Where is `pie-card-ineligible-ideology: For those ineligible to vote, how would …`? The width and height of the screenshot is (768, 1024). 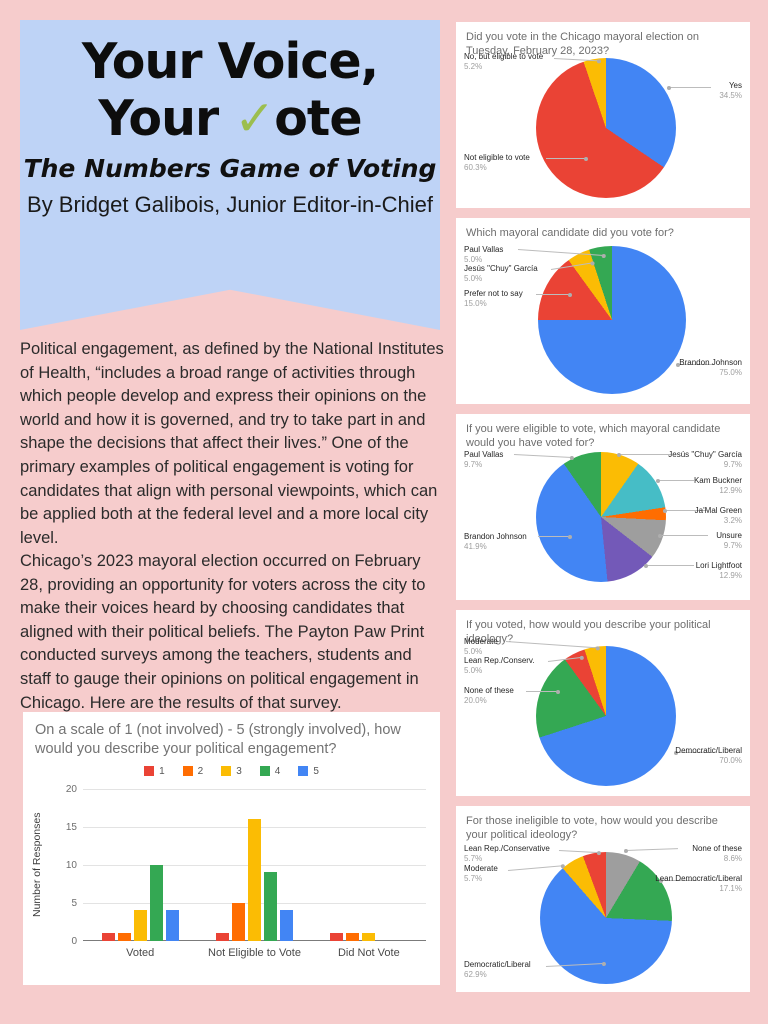
pie-card-ineligible-ideology: For those ineligible to vote, how would … is located at coordinates (603, 899).